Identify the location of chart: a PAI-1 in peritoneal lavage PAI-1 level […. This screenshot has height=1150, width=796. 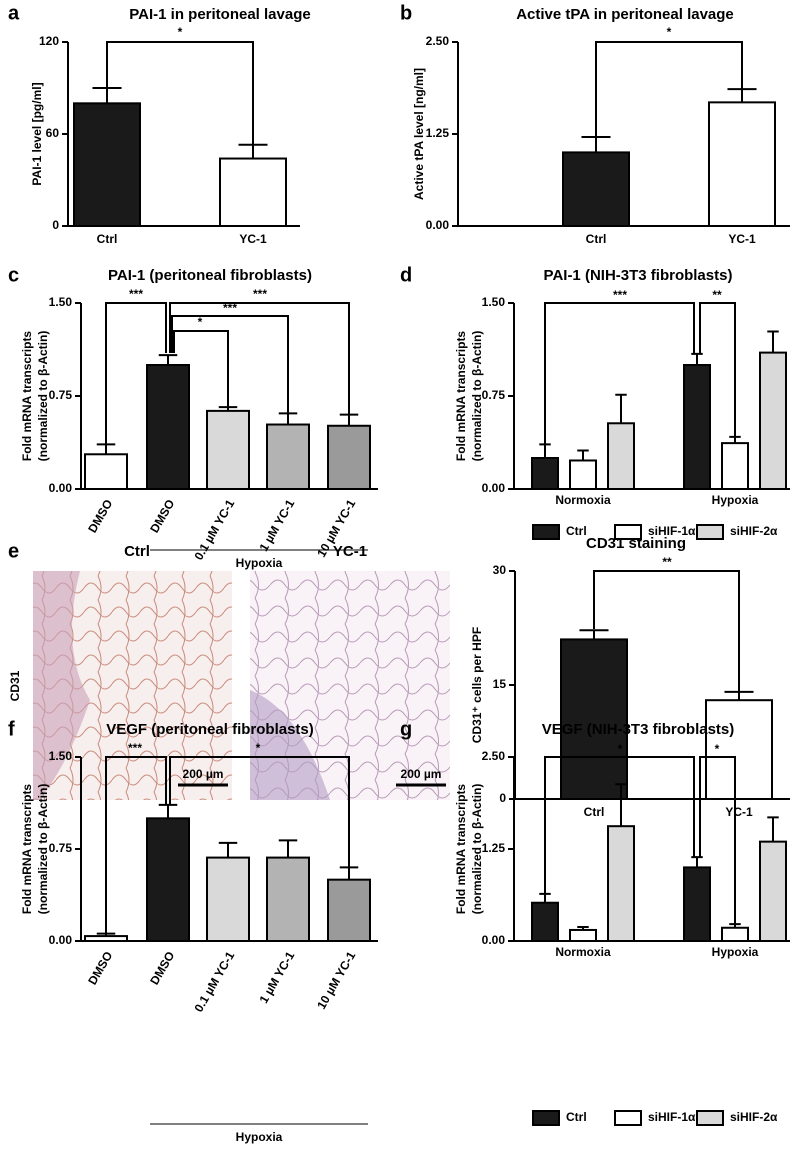
(159, 124).